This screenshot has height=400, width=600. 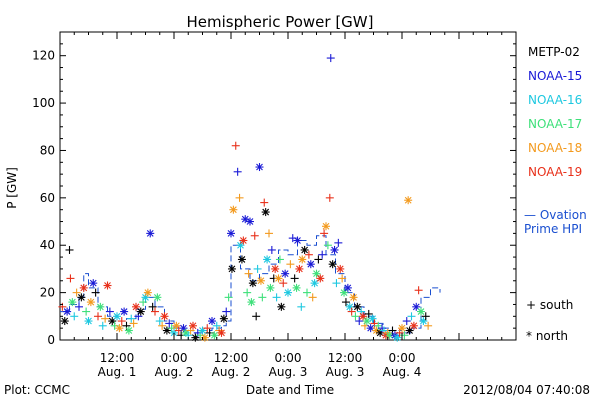 What do you see at coordinates (12, 188) in the screenshot?
I see `y-axis-label: P [GW]` at bounding box center [12, 188].